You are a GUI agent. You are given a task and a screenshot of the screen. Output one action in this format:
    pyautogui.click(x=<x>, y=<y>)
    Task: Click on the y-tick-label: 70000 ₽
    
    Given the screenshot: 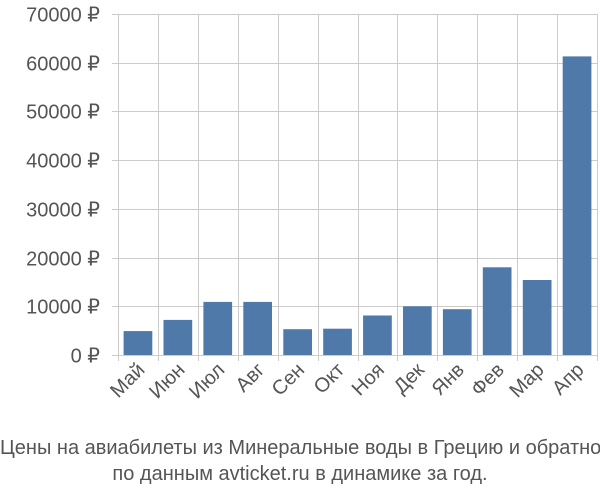 What is the action you would take?
    pyautogui.click(x=63, y=16)
    